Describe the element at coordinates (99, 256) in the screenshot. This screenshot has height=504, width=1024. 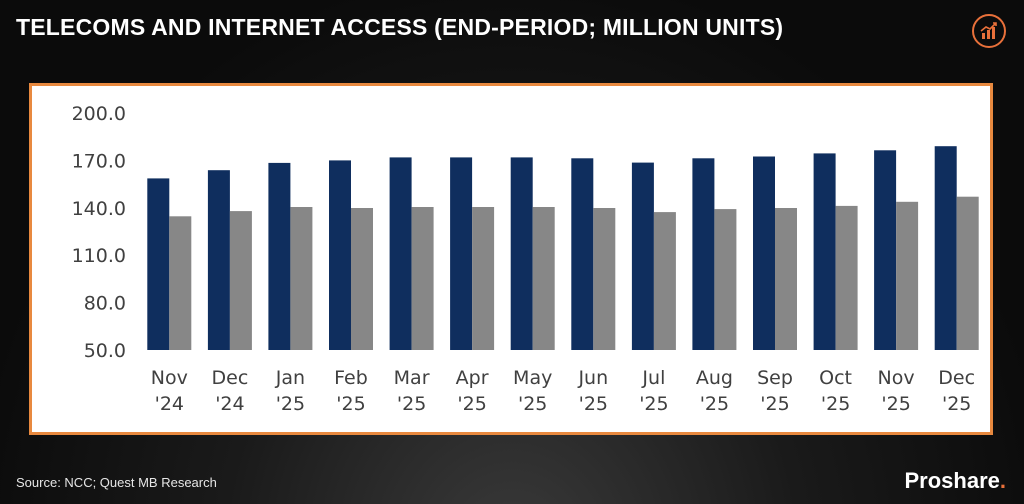
I see `y-tick-label: 110.0` at that location.